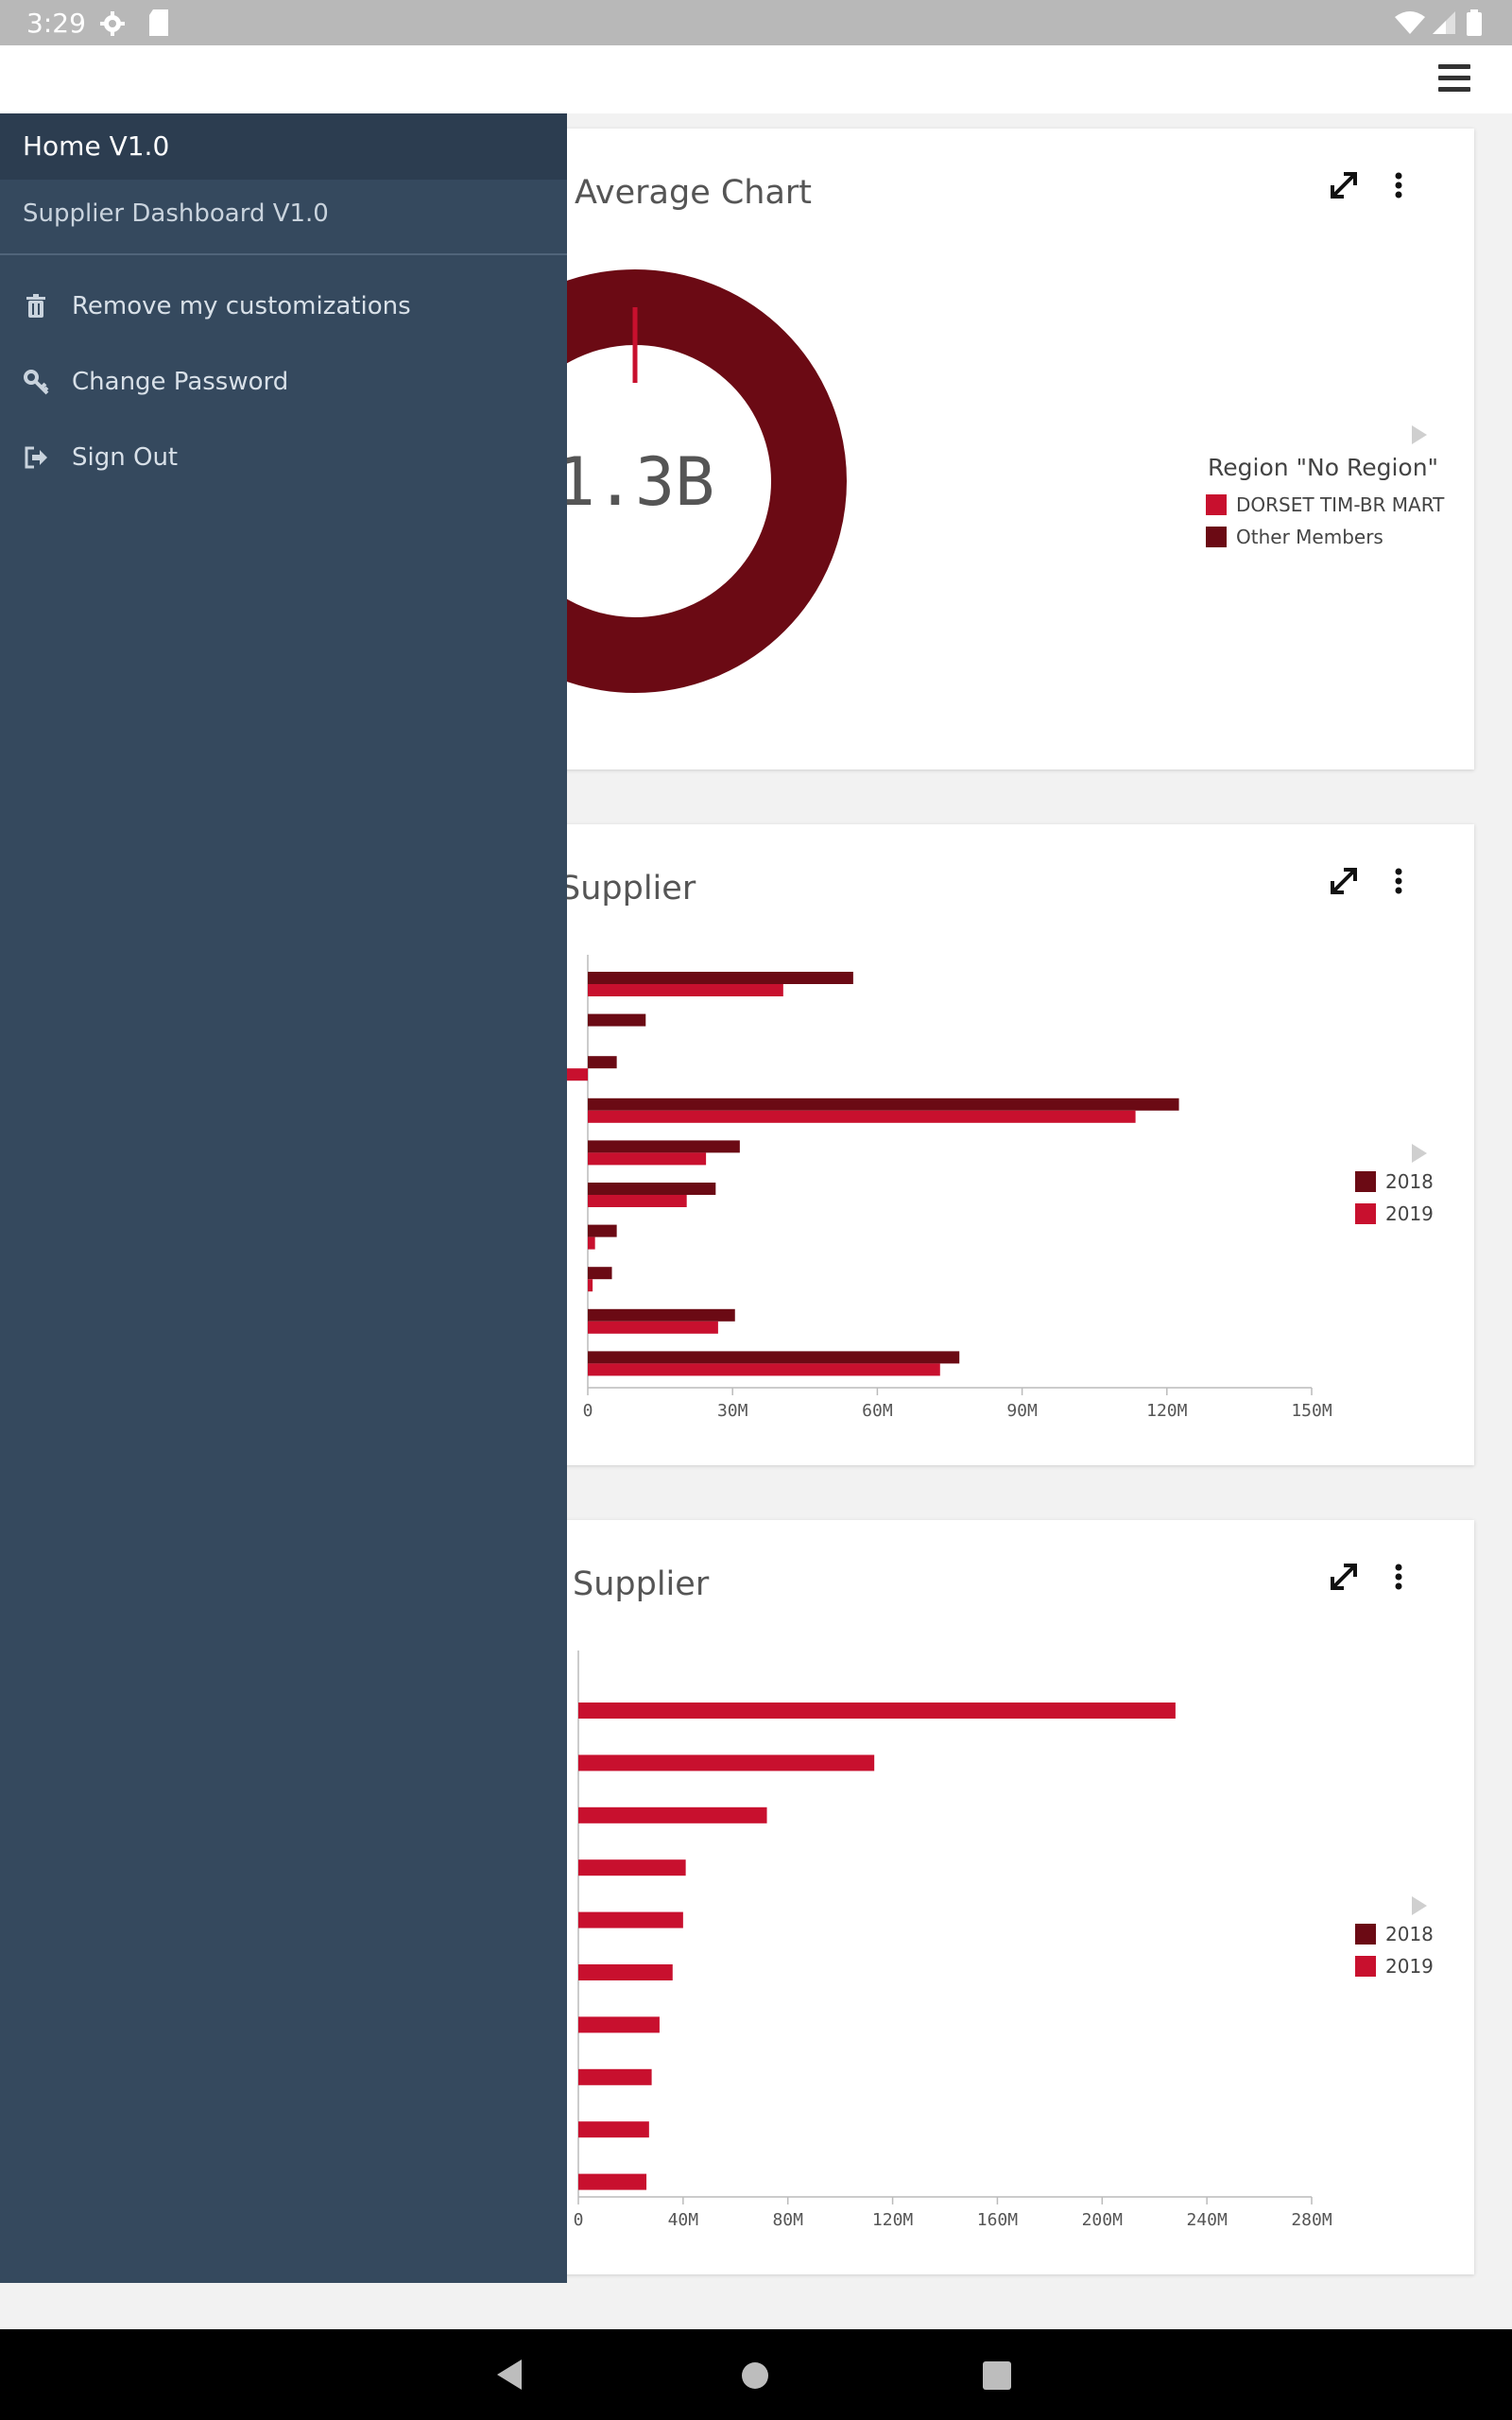 This screenshot has width=1512, height=2420. I want to click on x-tick-label: 60M, so click(877, 1411).